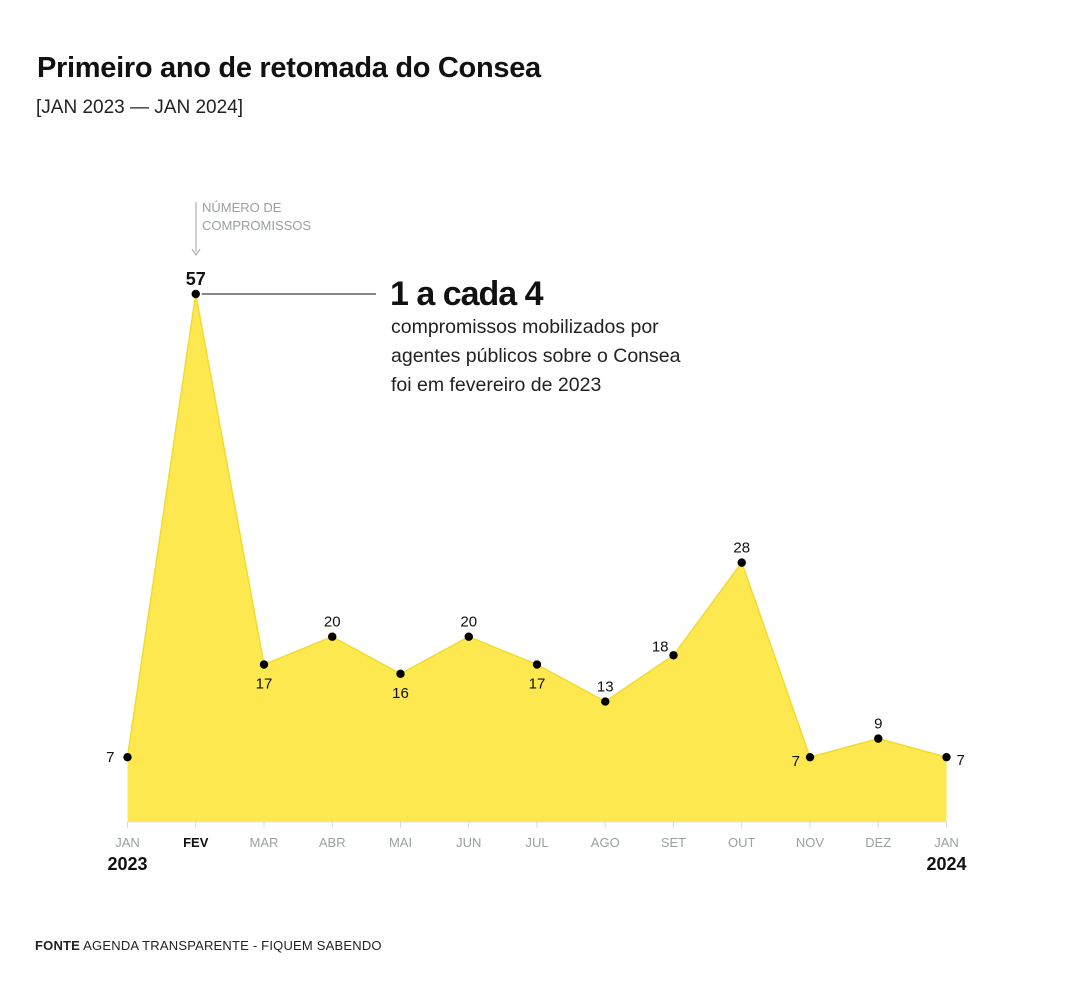 Image resolution: width=1080 pixels, height=1000 pixels. What do you see at coordinates (536, 842) in the screenshot?
I see `x-tick-label: JUL` at bounding box center [536, 842].